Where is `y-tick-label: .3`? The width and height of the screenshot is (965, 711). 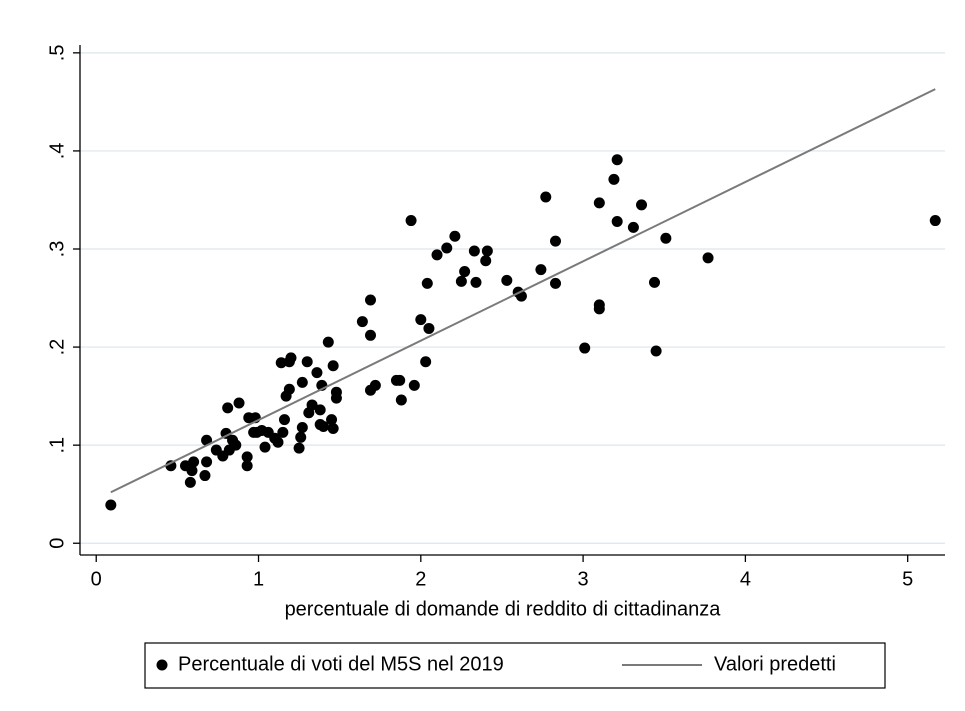
y-tick-label: .3 is located at coordinates (57, 249).